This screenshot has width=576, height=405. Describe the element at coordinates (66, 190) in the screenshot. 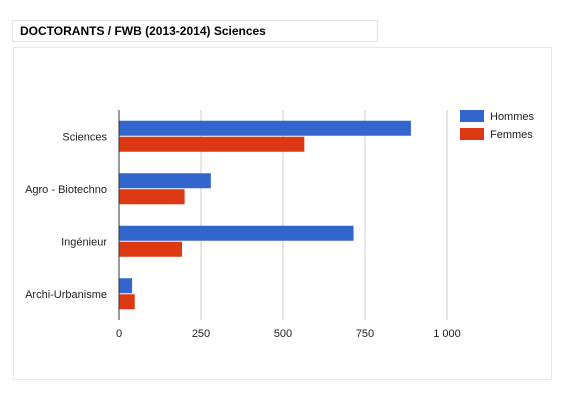

I see `y-category-label: Agro - Biotechno` at that location.